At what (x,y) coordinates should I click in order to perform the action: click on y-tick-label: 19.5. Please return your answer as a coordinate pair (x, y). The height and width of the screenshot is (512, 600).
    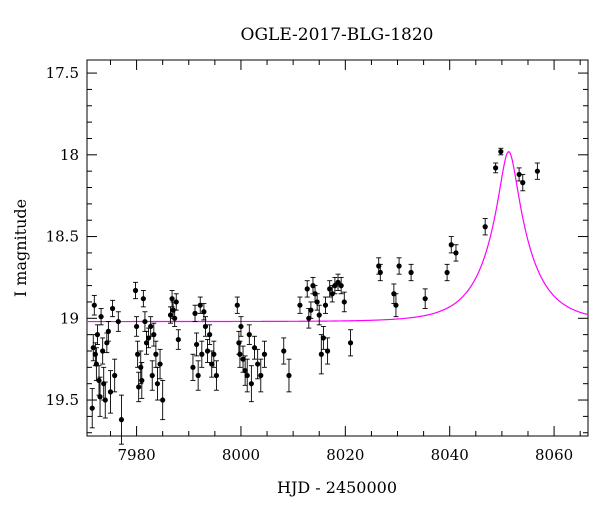
    Looking at the image, I should click on (62, 400).